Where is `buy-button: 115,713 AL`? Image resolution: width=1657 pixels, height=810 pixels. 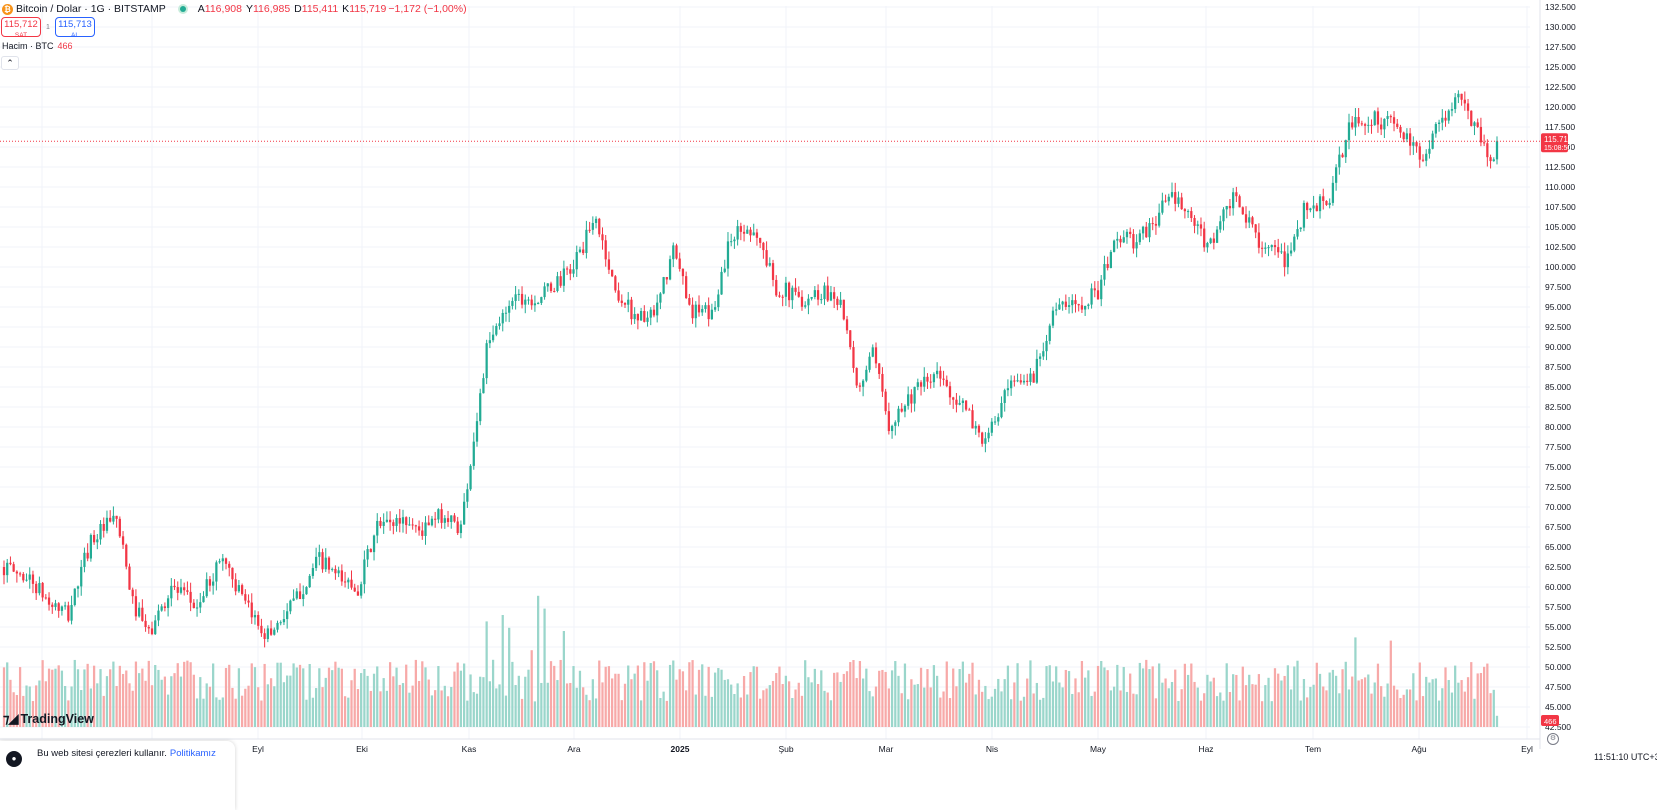 buy-button: 115,713 AL is located at coordinates (75, 28).